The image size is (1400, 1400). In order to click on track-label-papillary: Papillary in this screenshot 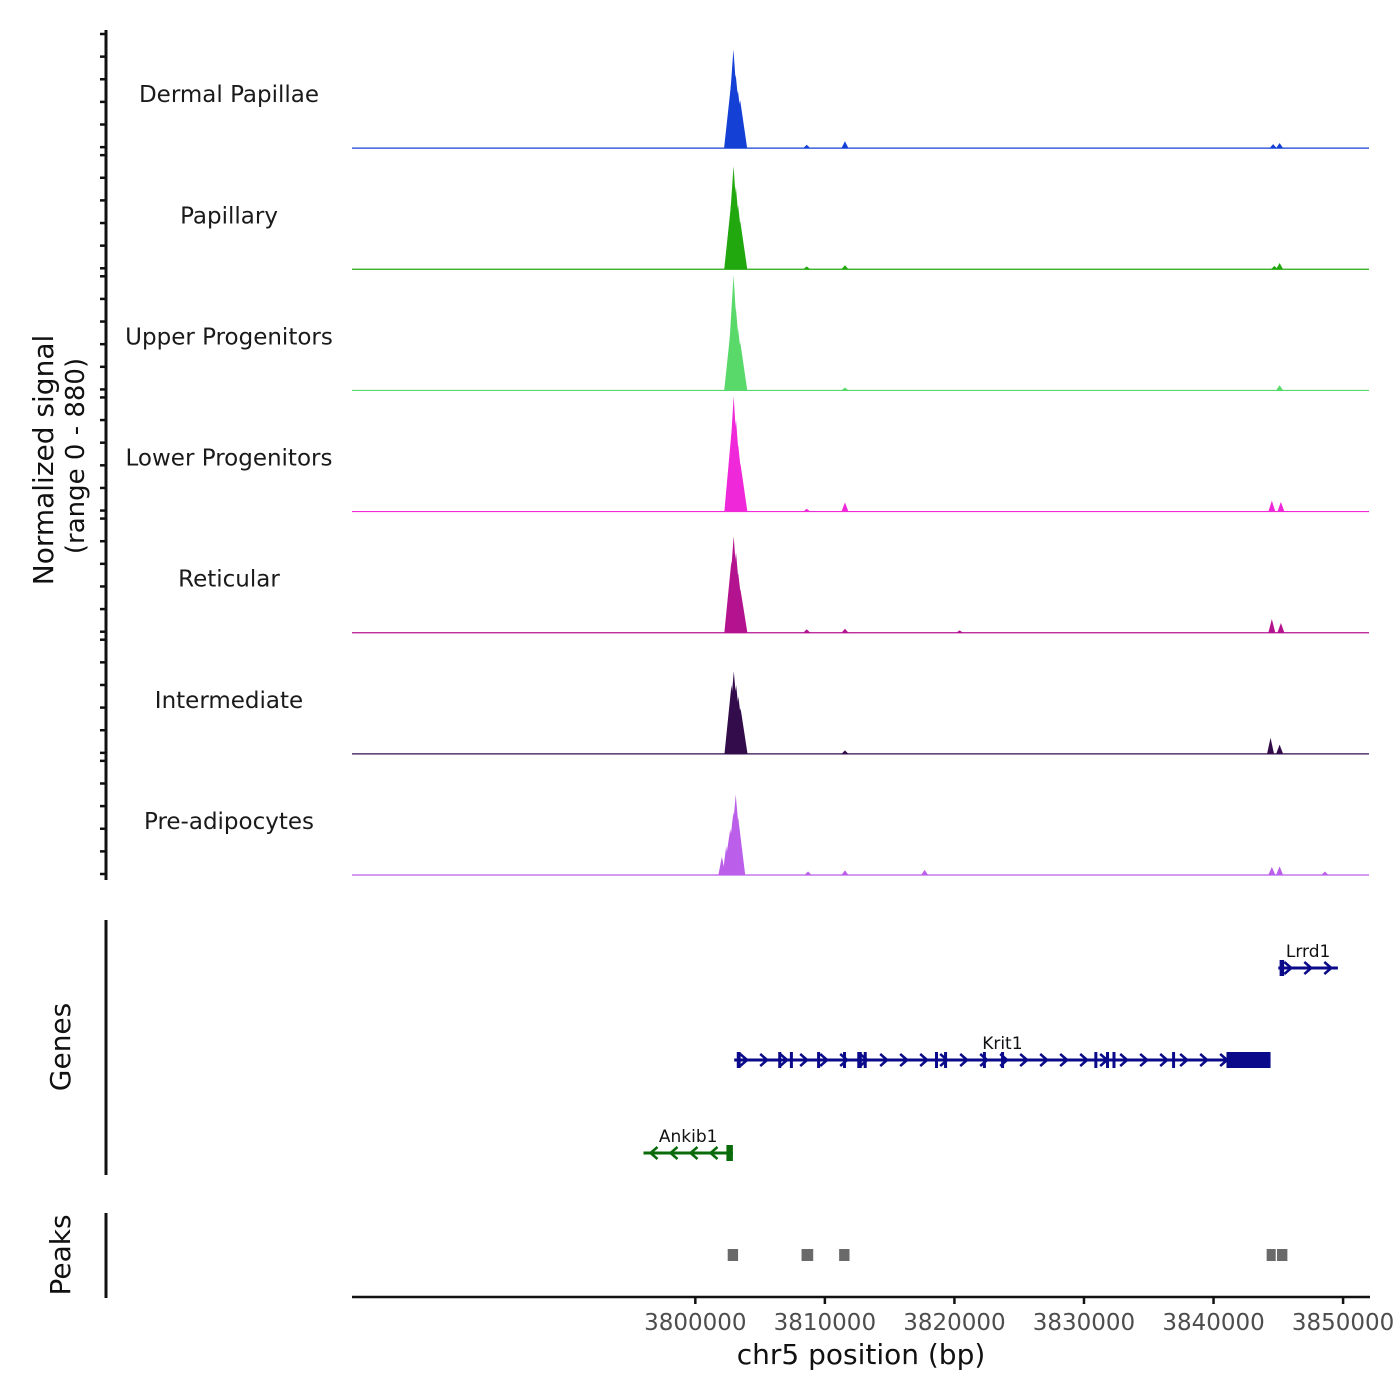, I will do `click(229, 216)`.